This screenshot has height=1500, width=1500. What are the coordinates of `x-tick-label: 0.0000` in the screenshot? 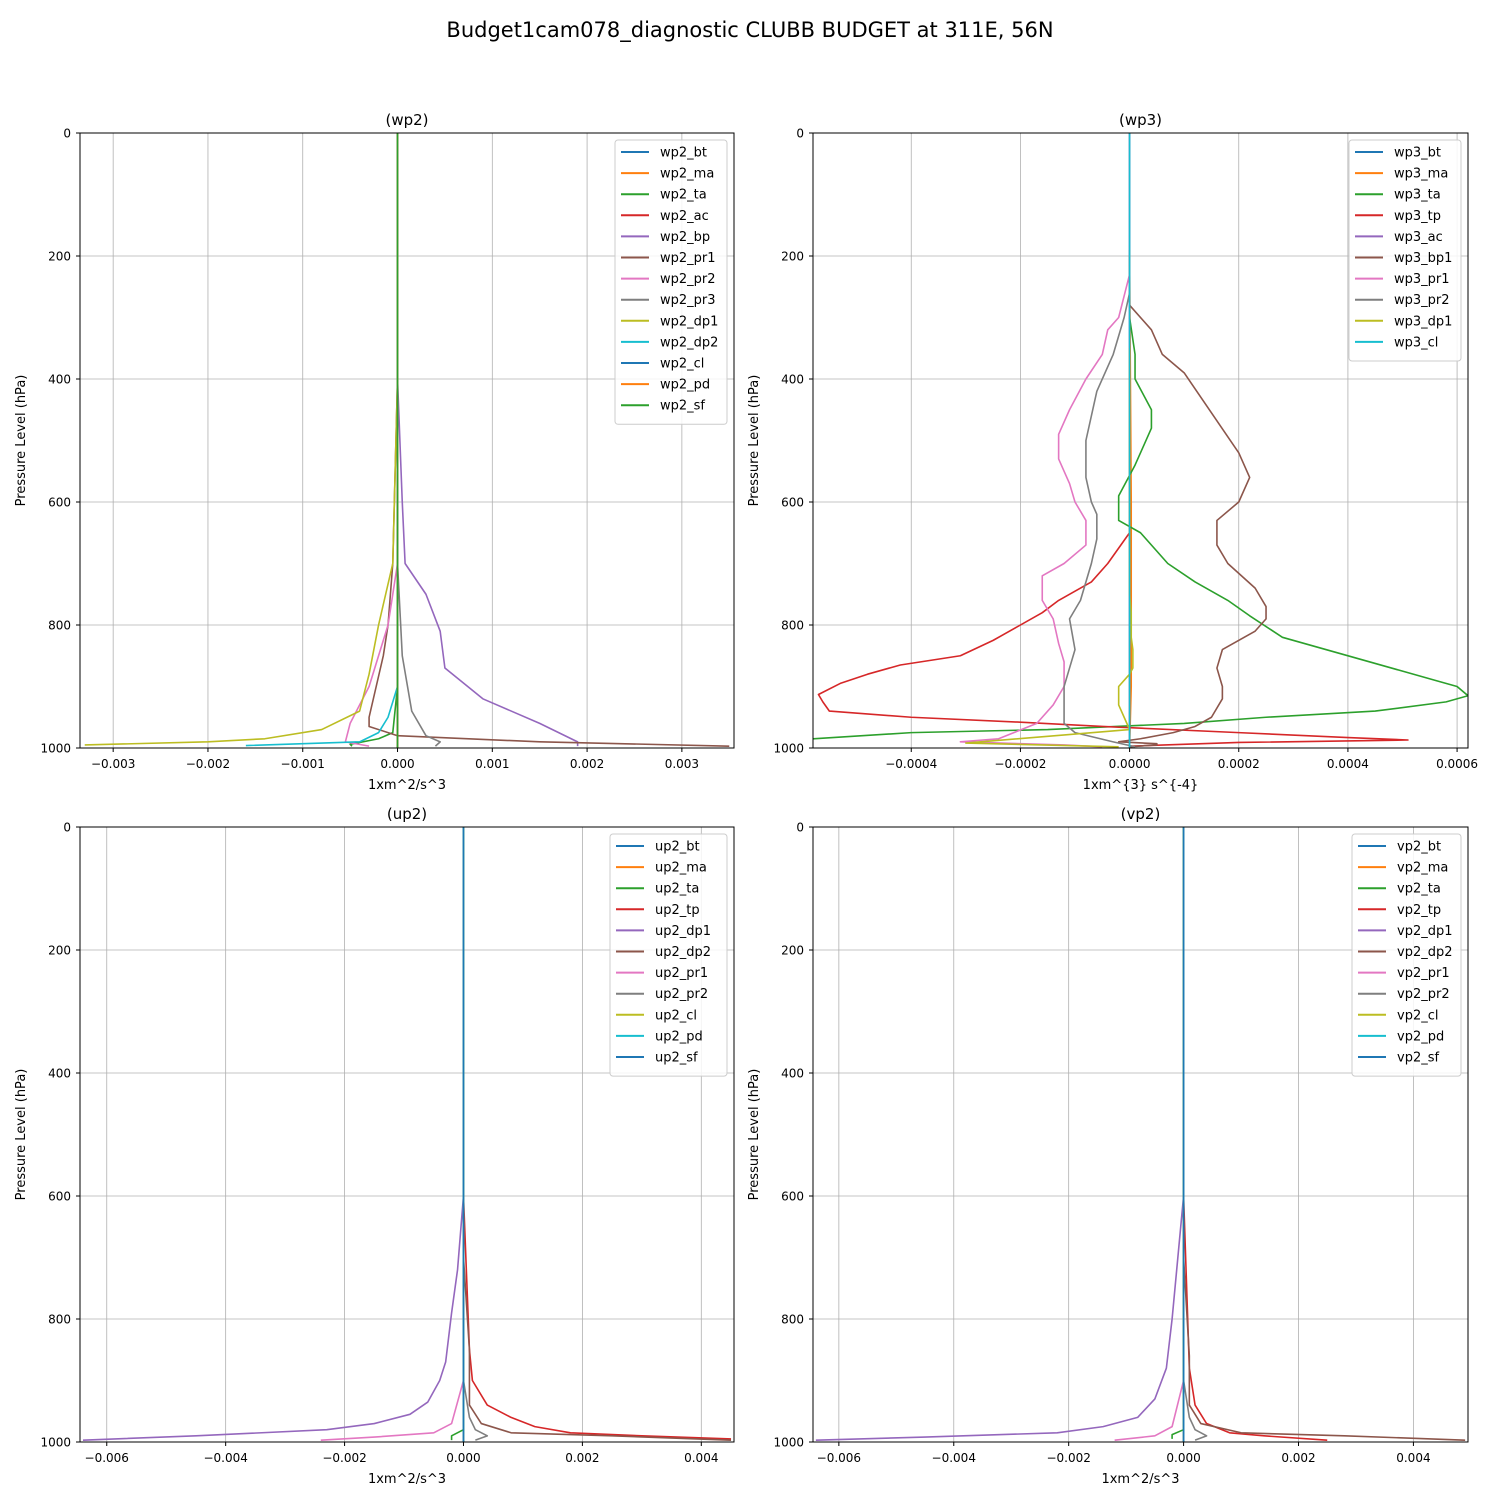 It's located at (1130, 764).